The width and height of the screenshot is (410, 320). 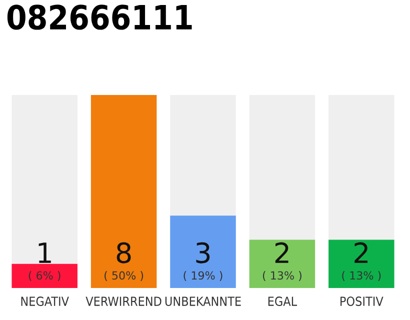 What do you see at coordinates (124, 276) in the screenshot?
I see `annotation: ( 50% )` at bounding box center [124, 276].